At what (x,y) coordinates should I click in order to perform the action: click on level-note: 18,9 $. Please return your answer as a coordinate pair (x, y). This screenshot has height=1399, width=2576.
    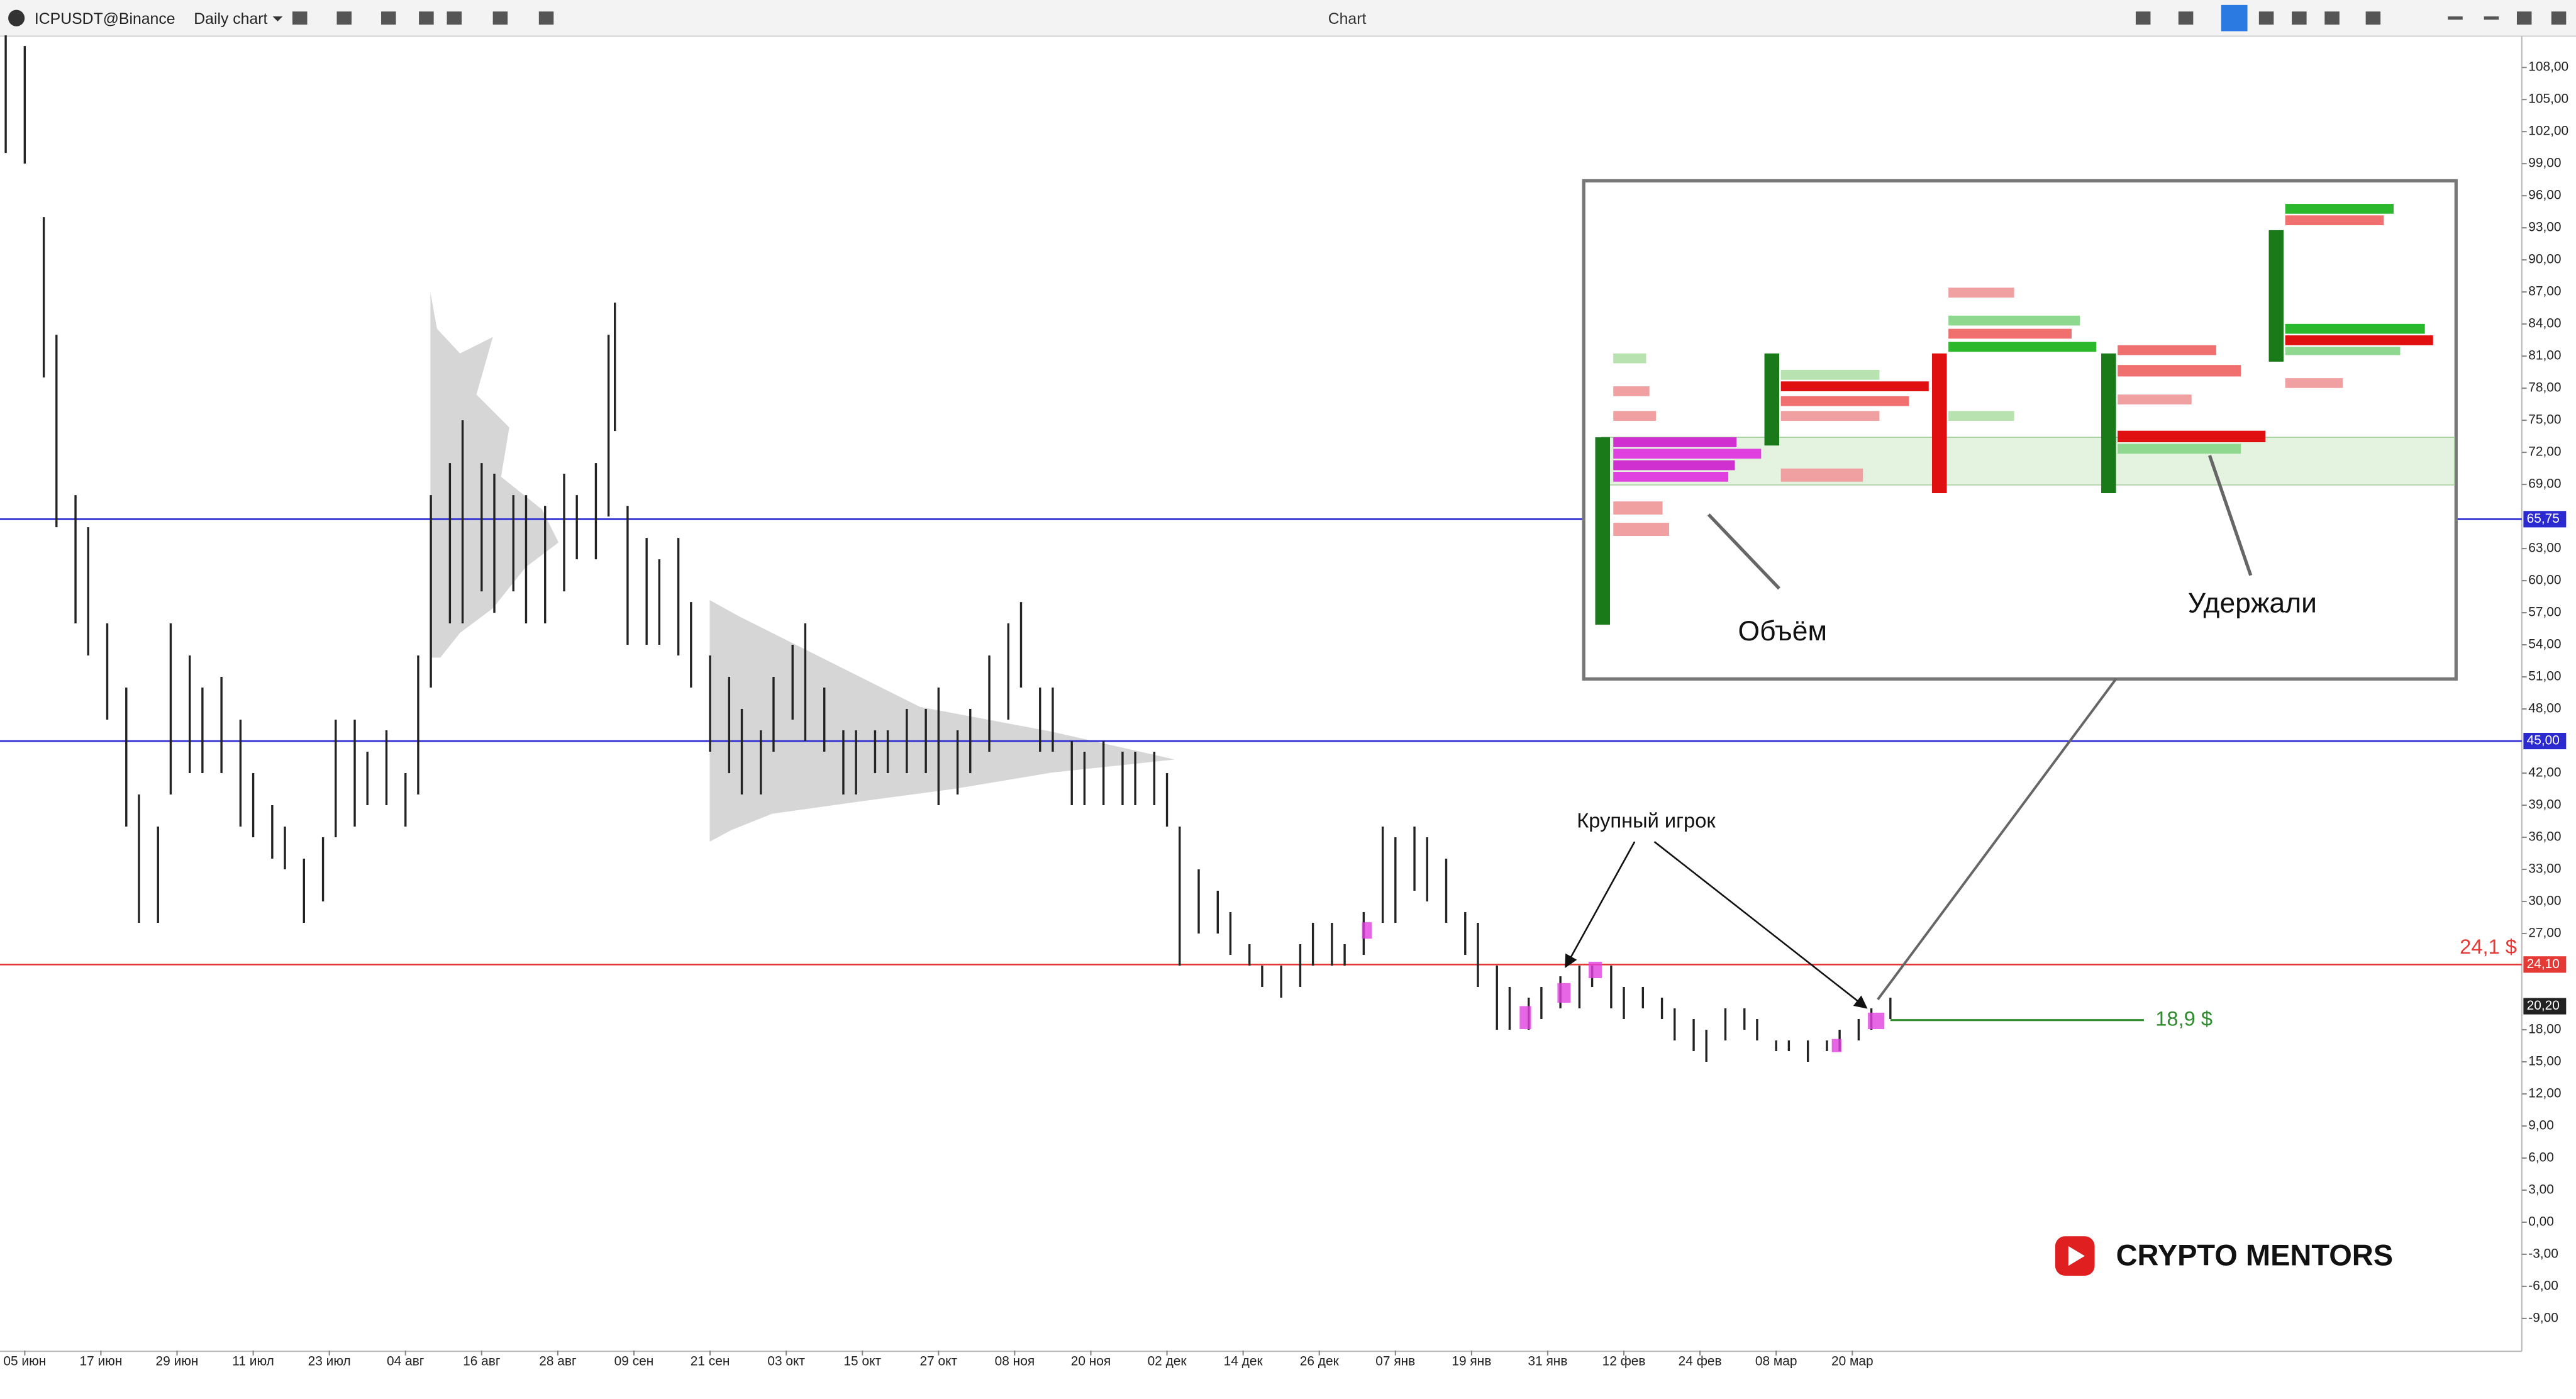
    Looking at the image, I should click on (2183, 1018).